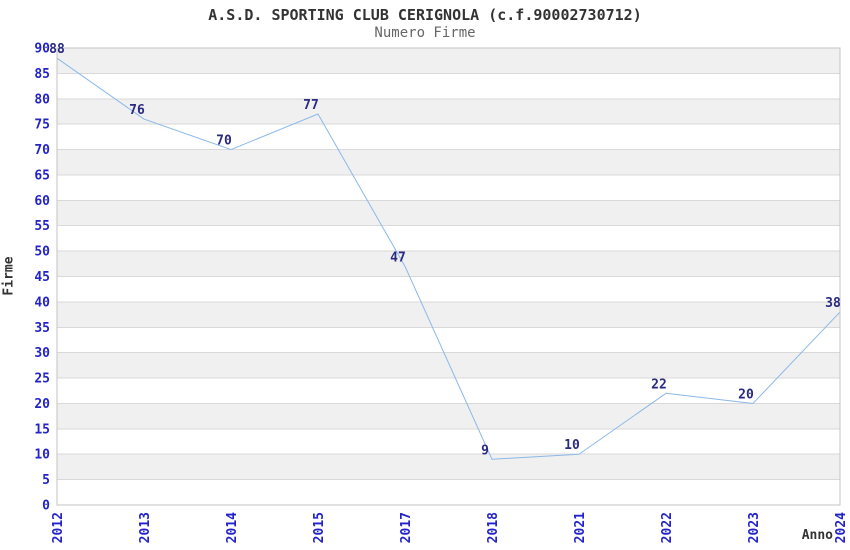  I want to click on y-tick-label: 15, so click(42, 429).